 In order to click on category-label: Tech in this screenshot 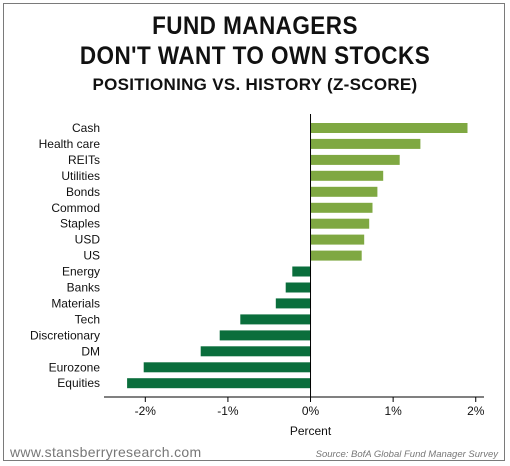, I will do `click(87, 319)`.